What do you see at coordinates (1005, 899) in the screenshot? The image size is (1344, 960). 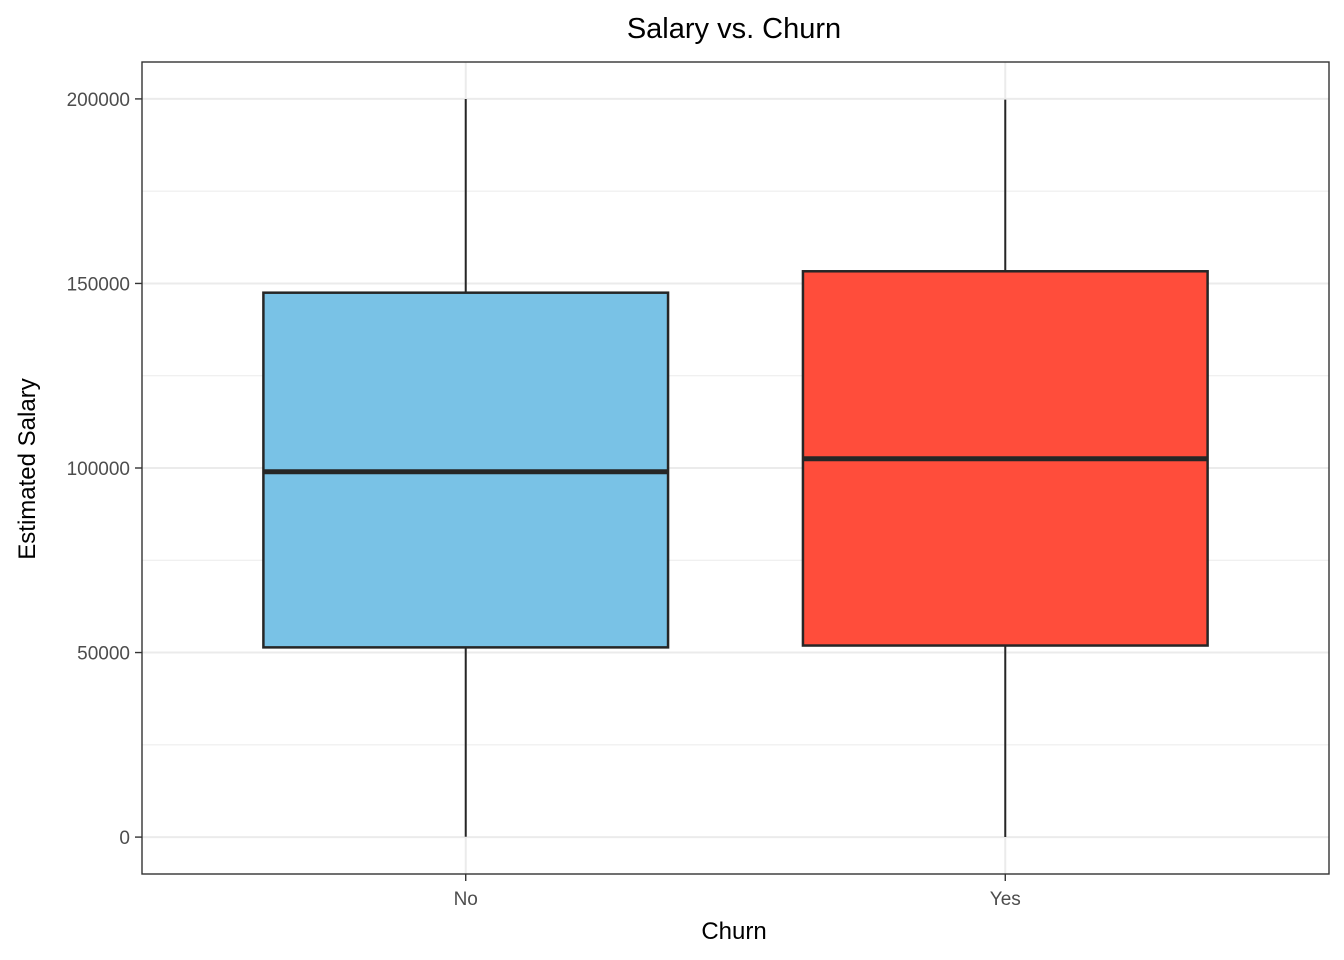 I see `x-tick-label: Yes` at bounding box center [1005, 899].